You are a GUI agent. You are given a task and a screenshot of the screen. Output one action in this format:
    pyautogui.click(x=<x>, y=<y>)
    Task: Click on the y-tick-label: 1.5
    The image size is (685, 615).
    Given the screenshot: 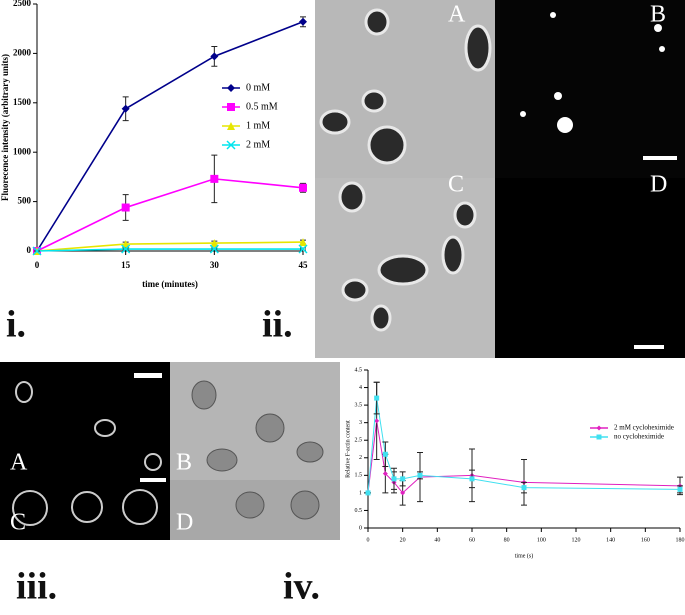 What is the action you would take?
    pyautogui.click(x=359, y=476)
    